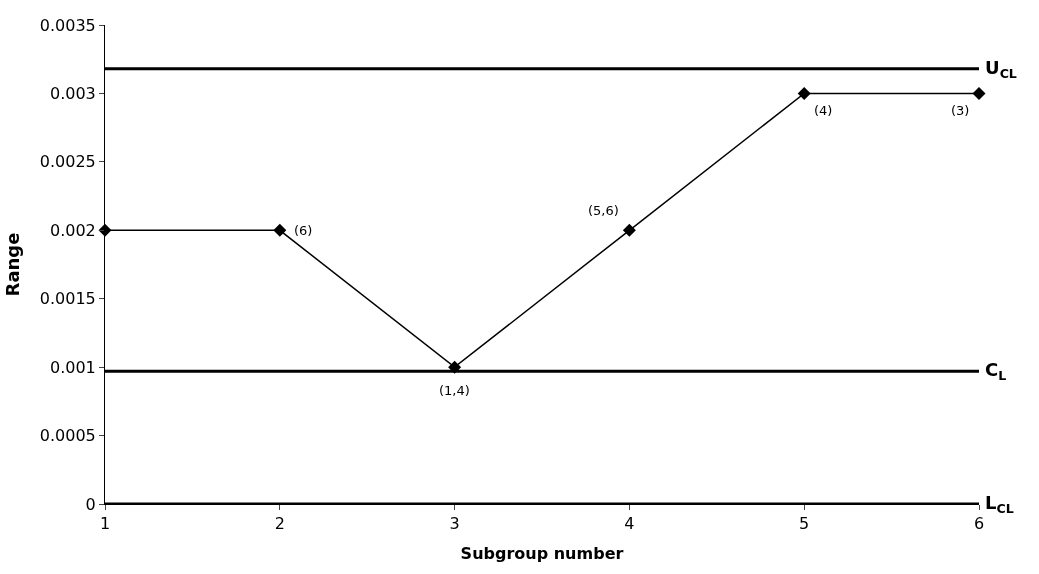 The height and width of the screenshot is (574, 1039). What do you see at coordinates (999, 504) in the screenshot?
I see `ref-line-label: L$_{CL}$` at bounding box center [999, 504].